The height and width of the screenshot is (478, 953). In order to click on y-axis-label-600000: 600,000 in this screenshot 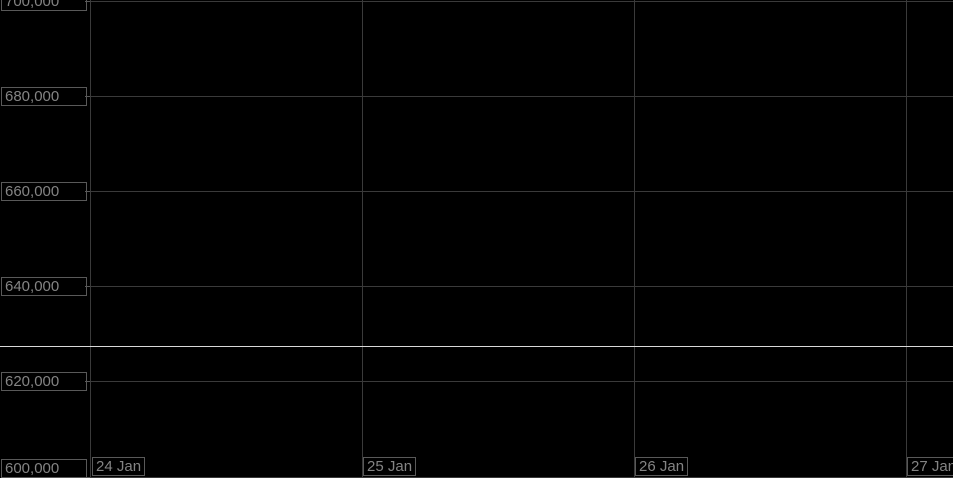, I will do `click(44, 468)`.